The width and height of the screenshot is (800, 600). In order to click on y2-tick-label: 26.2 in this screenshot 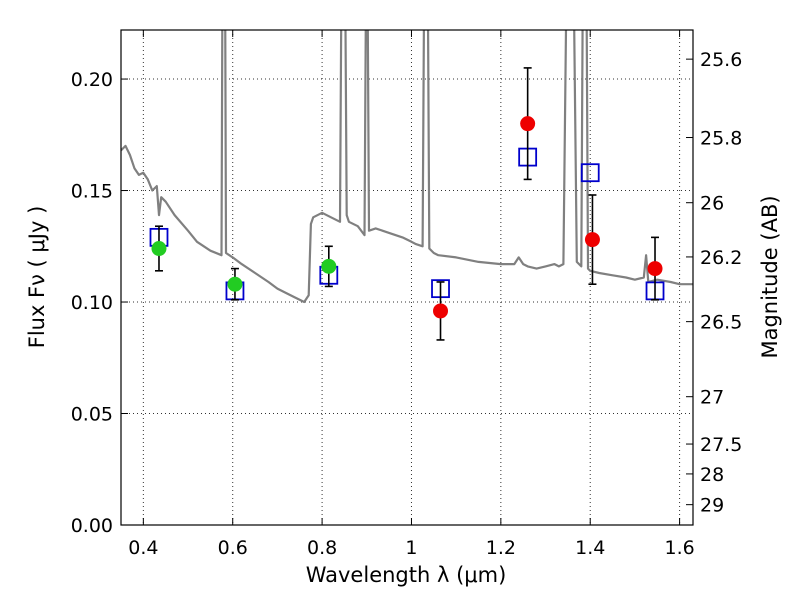, I will do `click(721, 258)`.